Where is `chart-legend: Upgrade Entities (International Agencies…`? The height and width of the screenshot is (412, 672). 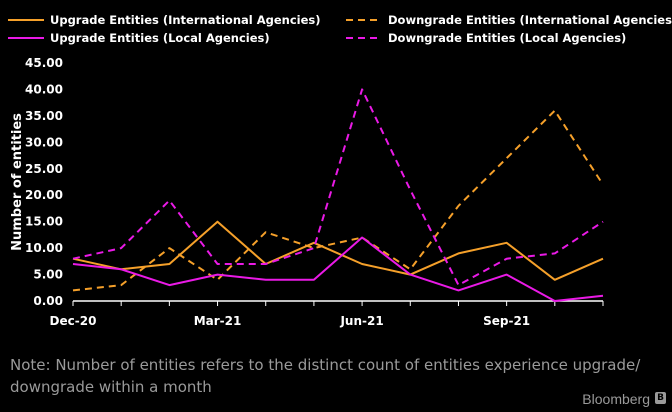 chart-legend: Upgrade Entities (International Agencies… is located at coordinates (340, 29).